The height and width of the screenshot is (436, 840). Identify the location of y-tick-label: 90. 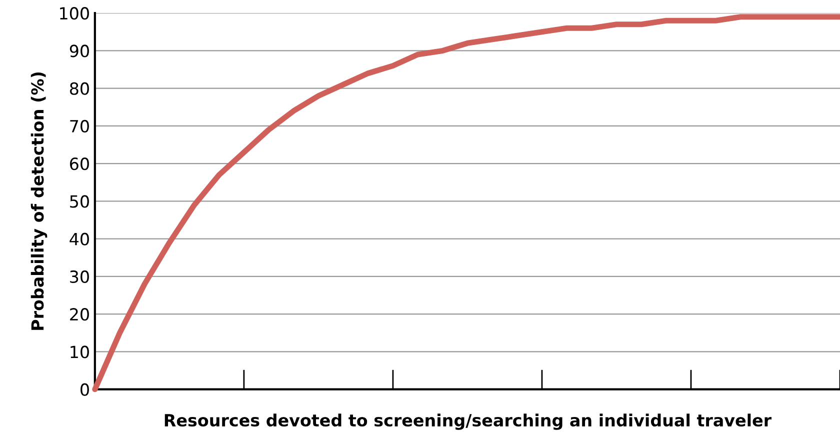
(79, 51).